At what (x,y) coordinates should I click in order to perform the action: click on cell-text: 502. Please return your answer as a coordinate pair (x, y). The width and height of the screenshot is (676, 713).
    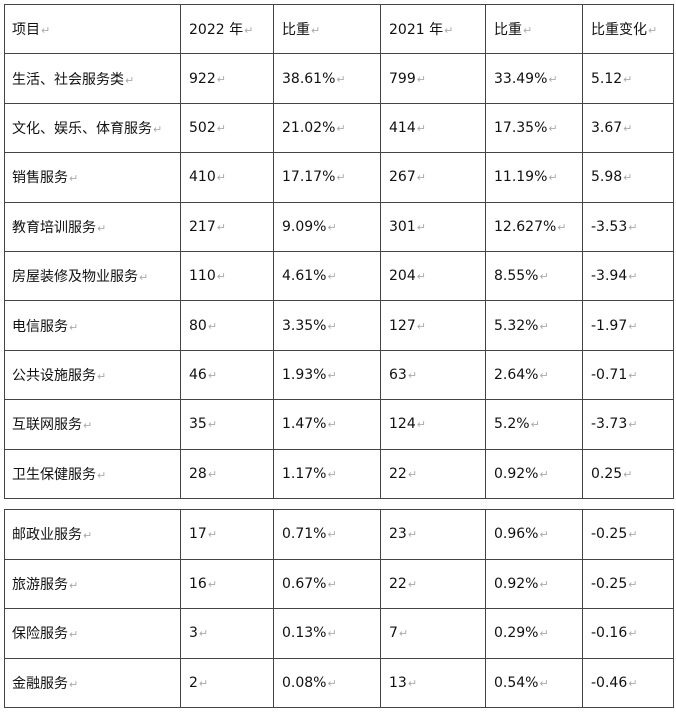
    Looking at the image, I should click on (207, 128).